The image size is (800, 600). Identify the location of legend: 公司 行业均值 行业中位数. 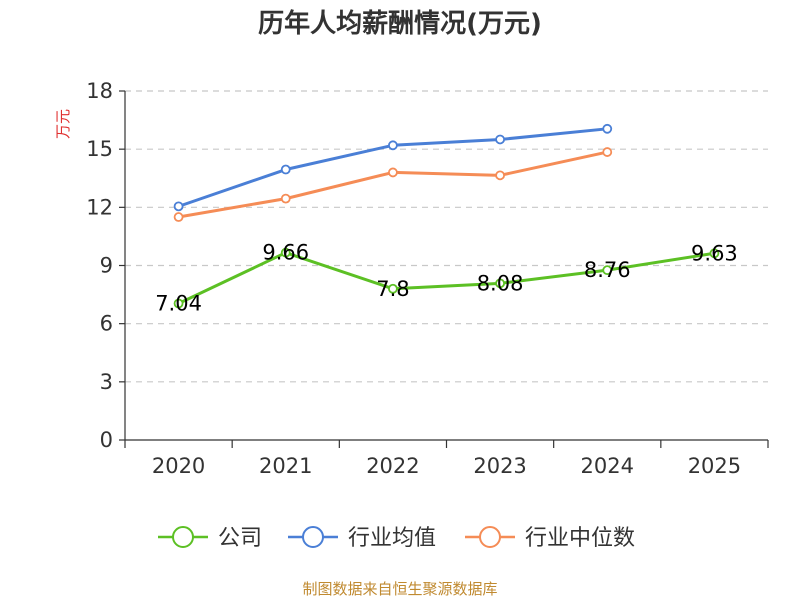
(396, 538).